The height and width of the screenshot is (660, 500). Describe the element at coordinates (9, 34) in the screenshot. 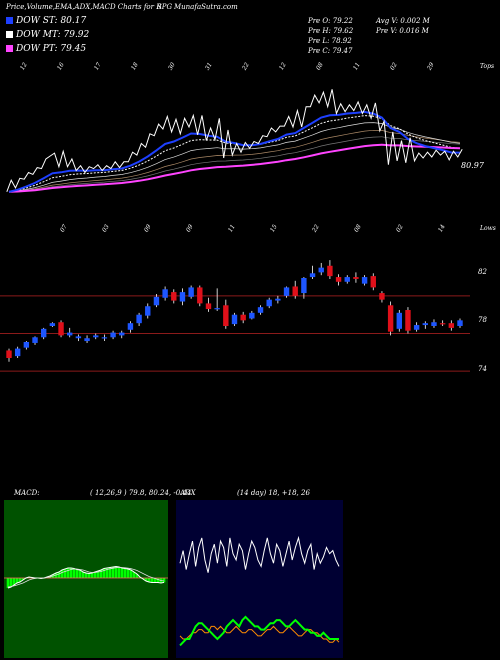

I see `legend-mt-swatch` at that location.